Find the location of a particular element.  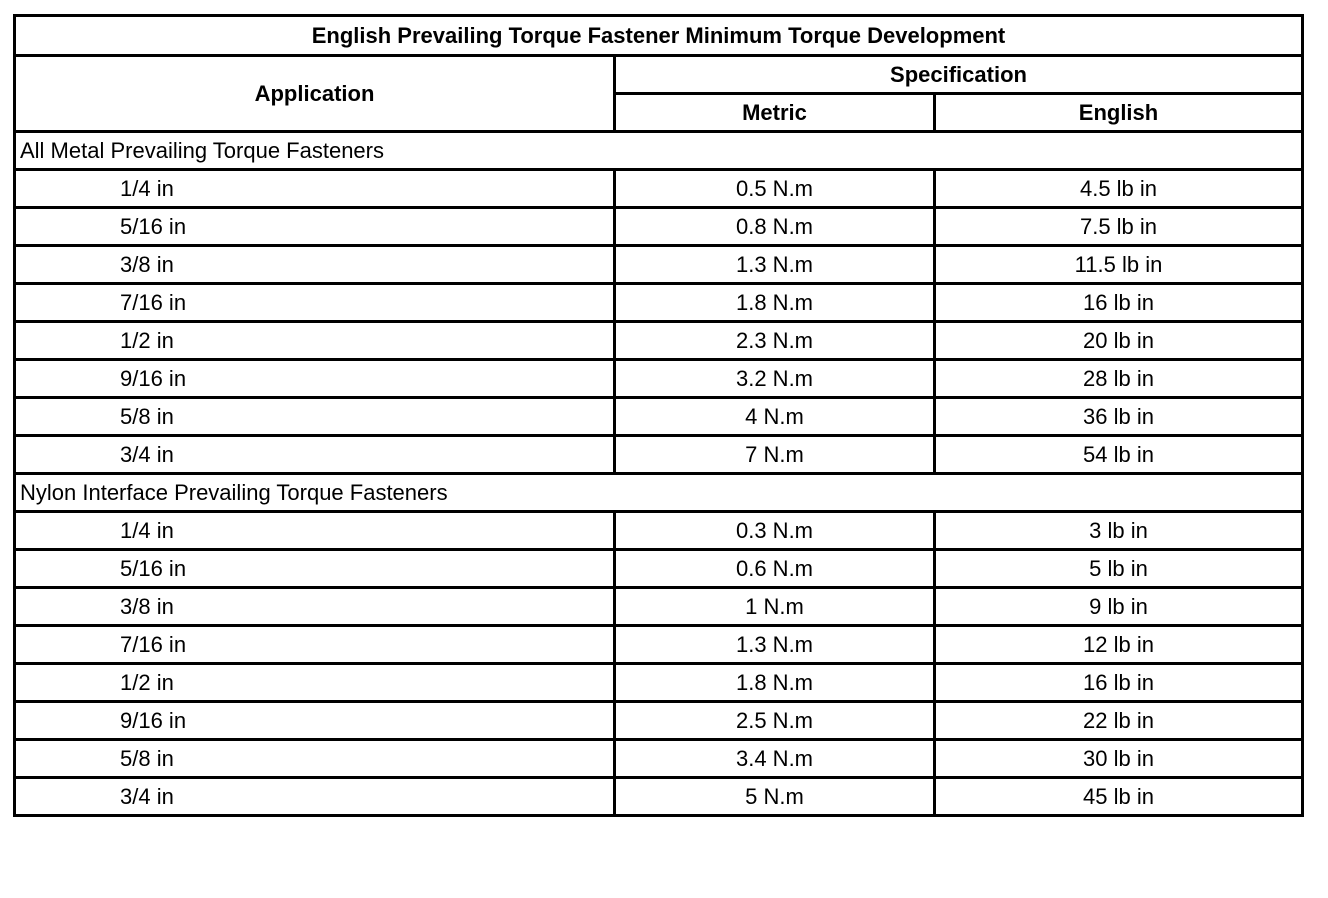

english-value-cell: 4.5 lb in is located at coordinates (1118, 188).